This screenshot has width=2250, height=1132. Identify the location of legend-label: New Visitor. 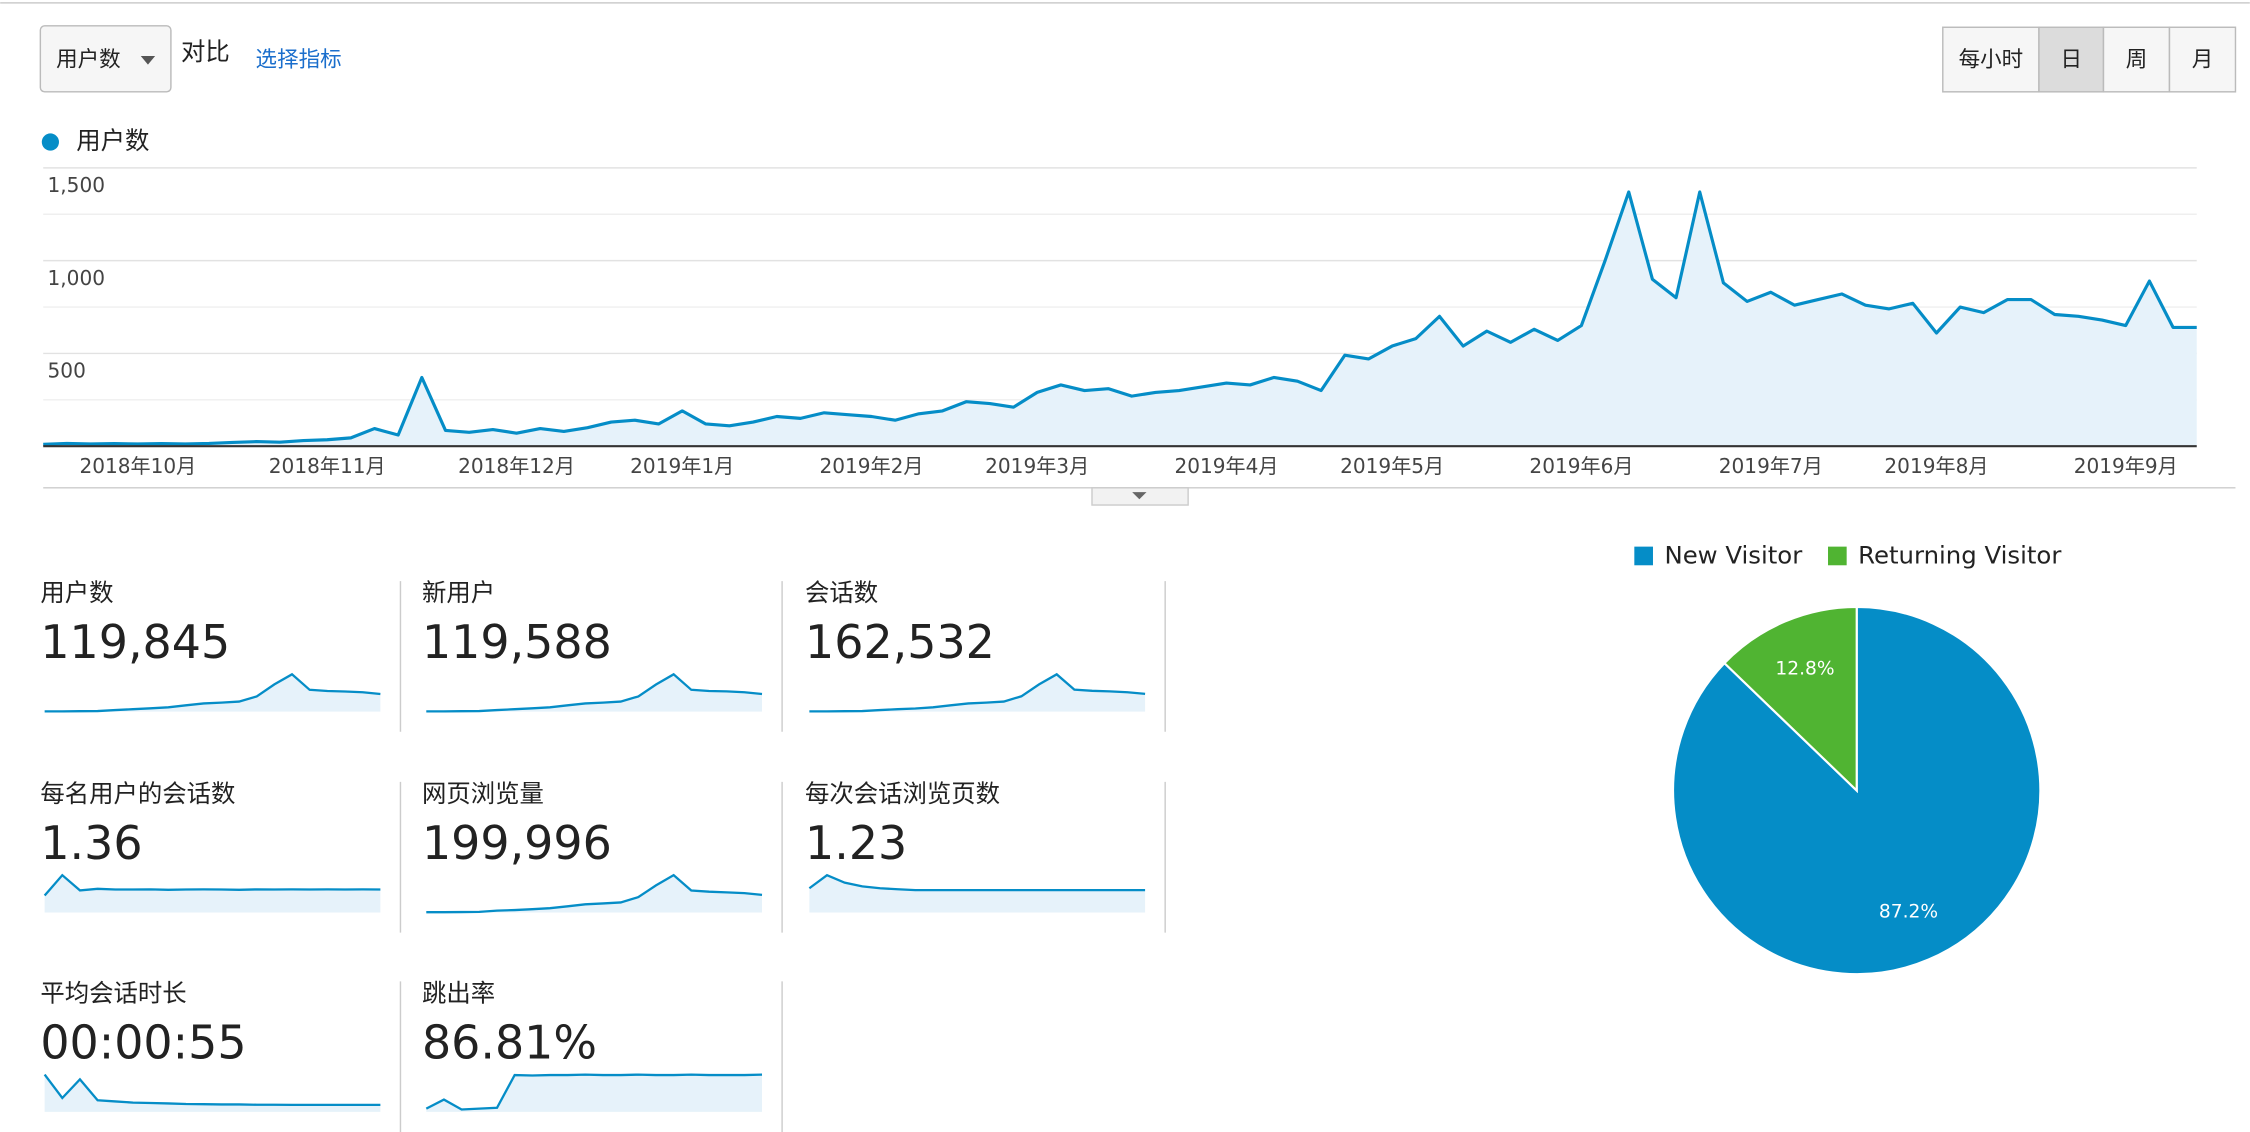
(1733, 555).